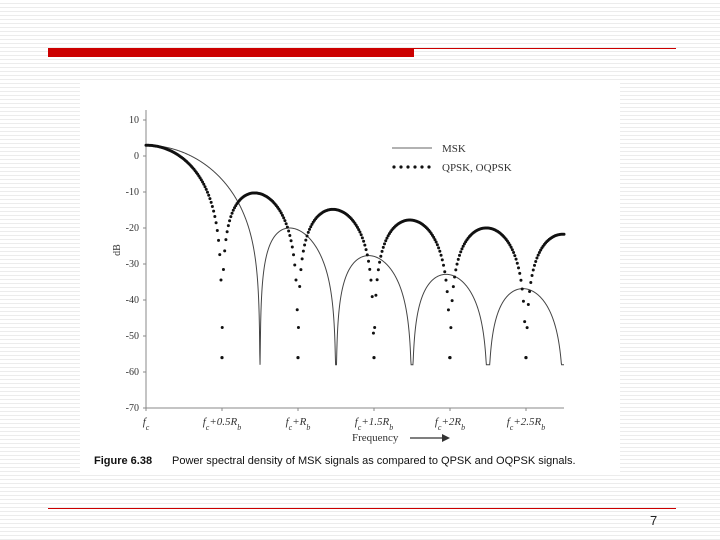  What do you see at coordinates (298, 424) in the screenshot?
I see `x-tick-label: fc+Rb` at bounding box center [298, 424].